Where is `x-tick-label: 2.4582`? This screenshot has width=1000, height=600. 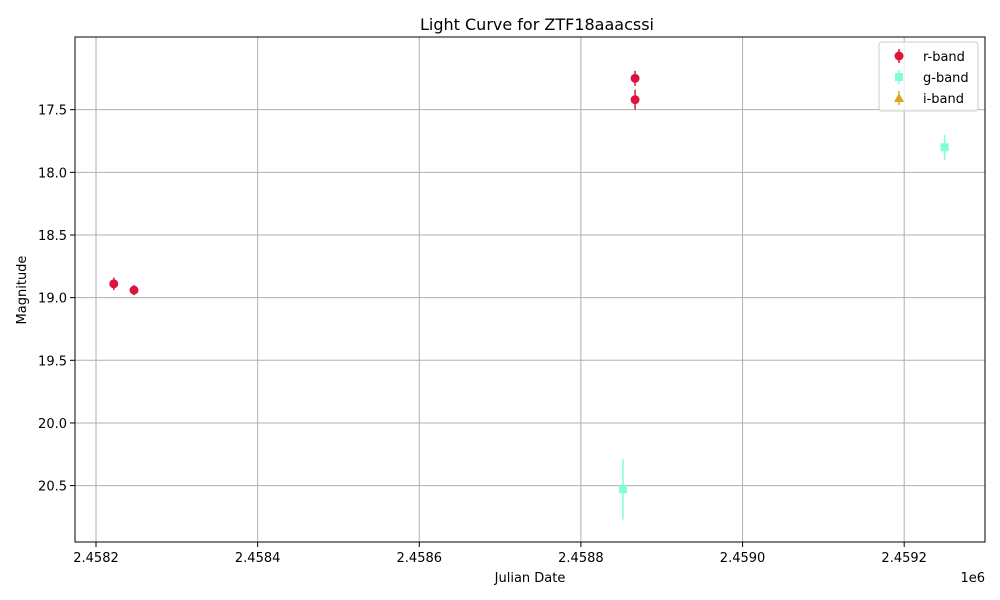 x-tick-label: 2.4582 is located at coordinates (96, 558).